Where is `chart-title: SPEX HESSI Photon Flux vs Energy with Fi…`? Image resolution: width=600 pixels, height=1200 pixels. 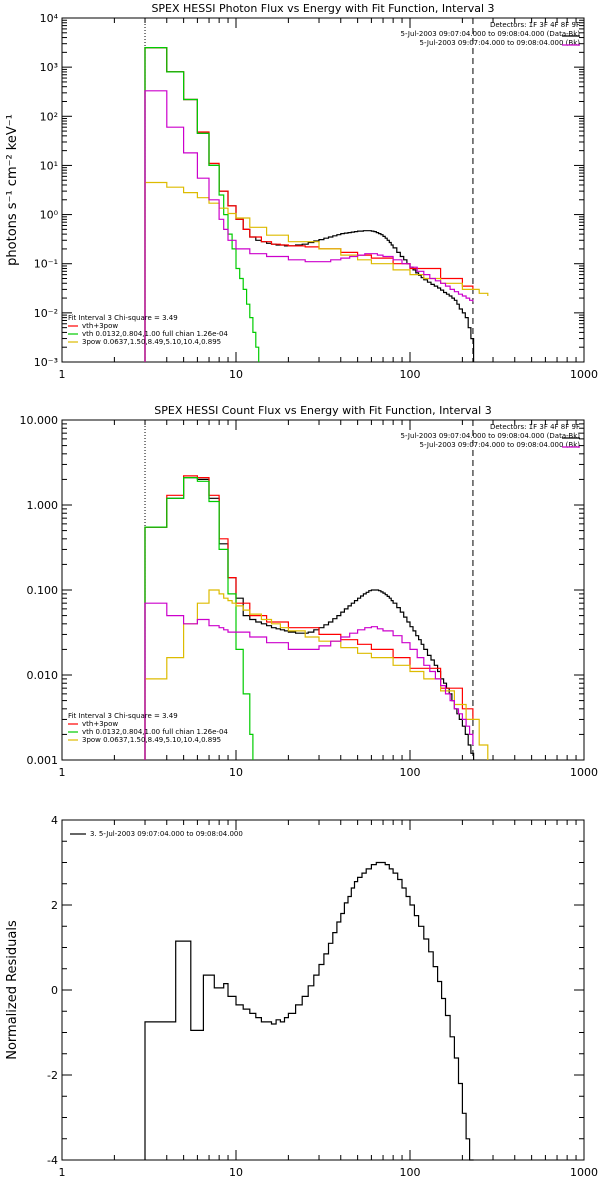
chart-title: SPEX HESSI Photon Flux vs Energy with Fi… is located at coordinates (322, 8).